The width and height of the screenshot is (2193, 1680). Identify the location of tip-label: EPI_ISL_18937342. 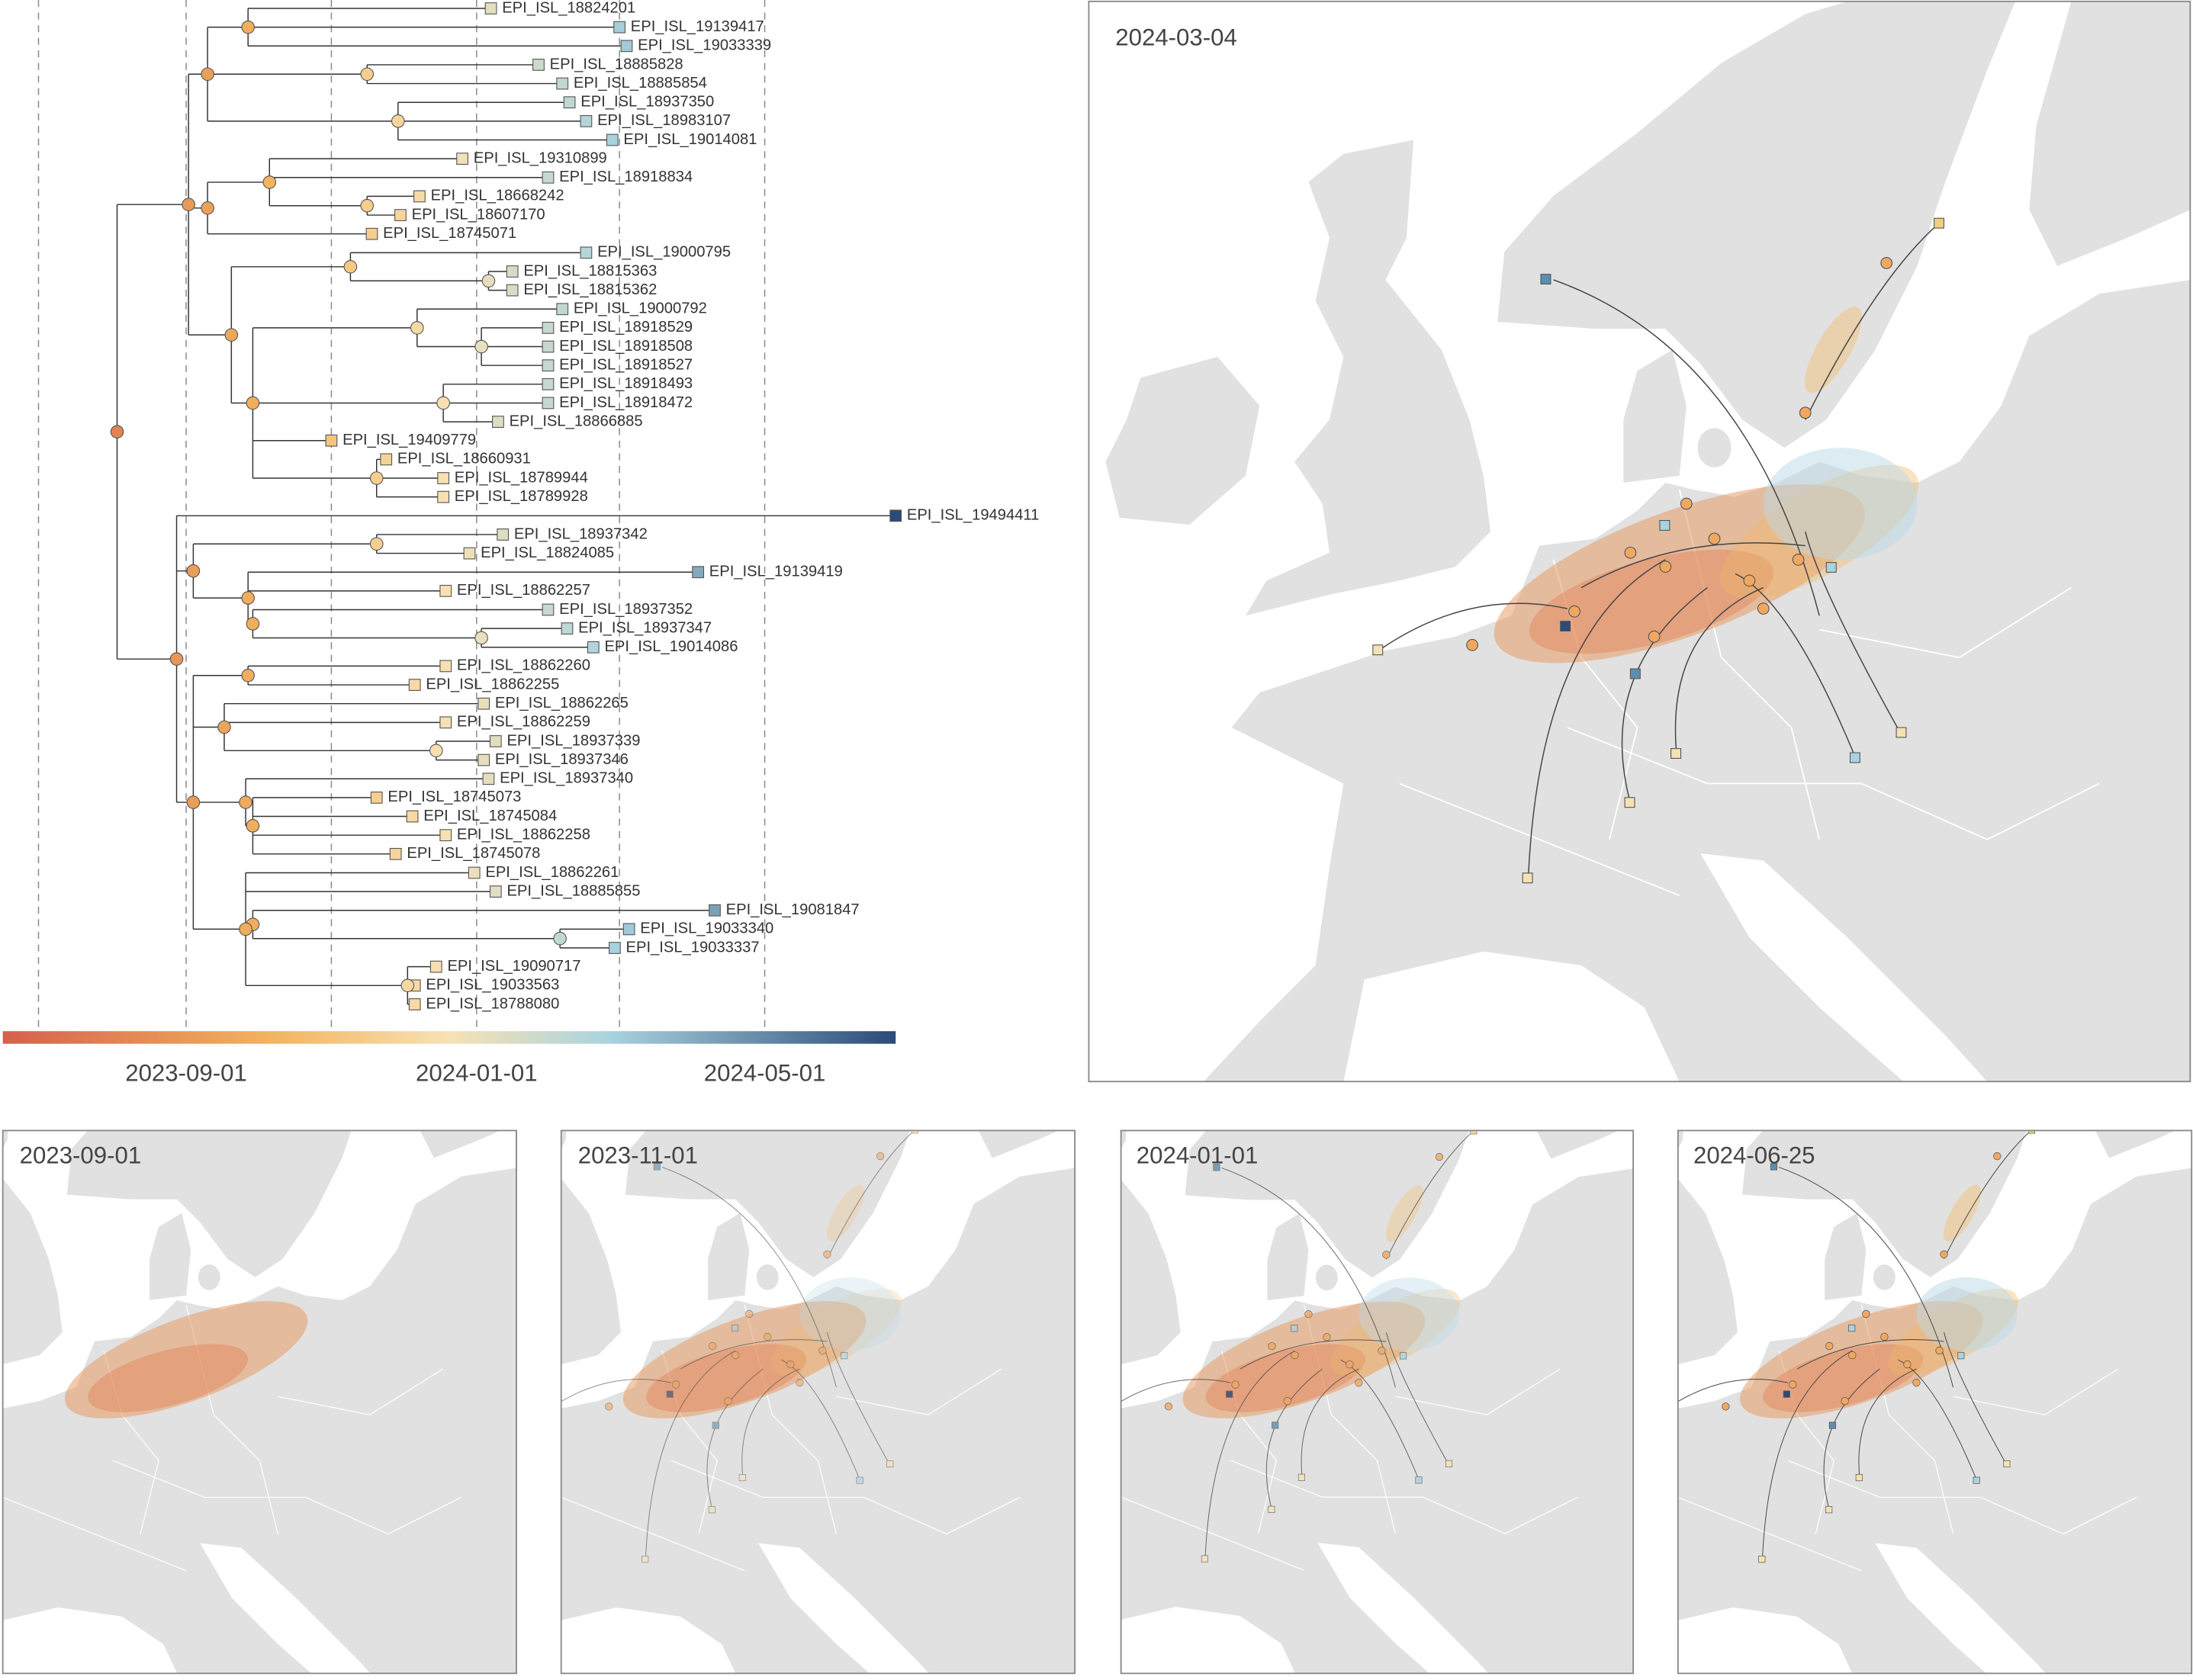
(581, 533).